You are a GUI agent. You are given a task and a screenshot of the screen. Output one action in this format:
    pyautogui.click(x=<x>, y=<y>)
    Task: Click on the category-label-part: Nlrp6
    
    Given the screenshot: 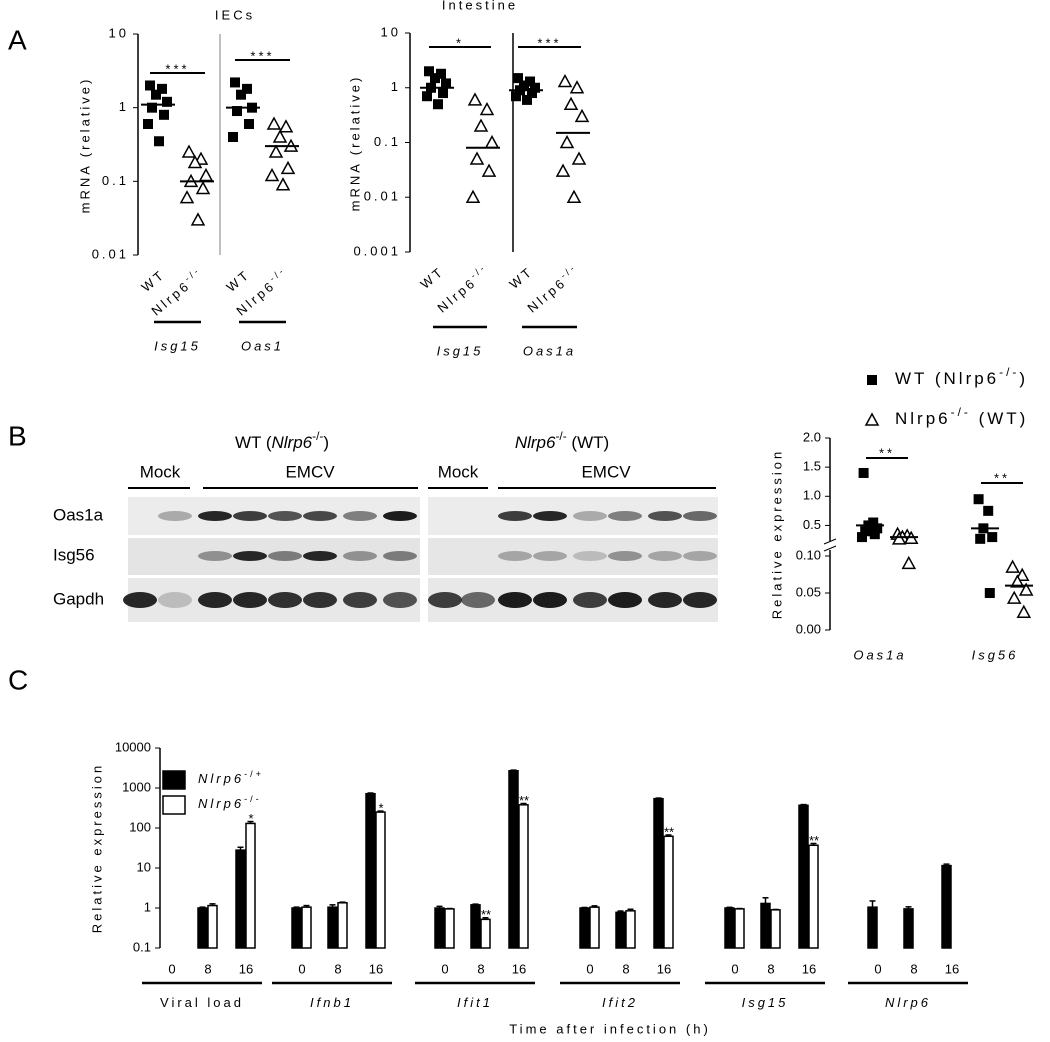 What is the action you would take?
    pyautogui.click(x=457, y=295)
    